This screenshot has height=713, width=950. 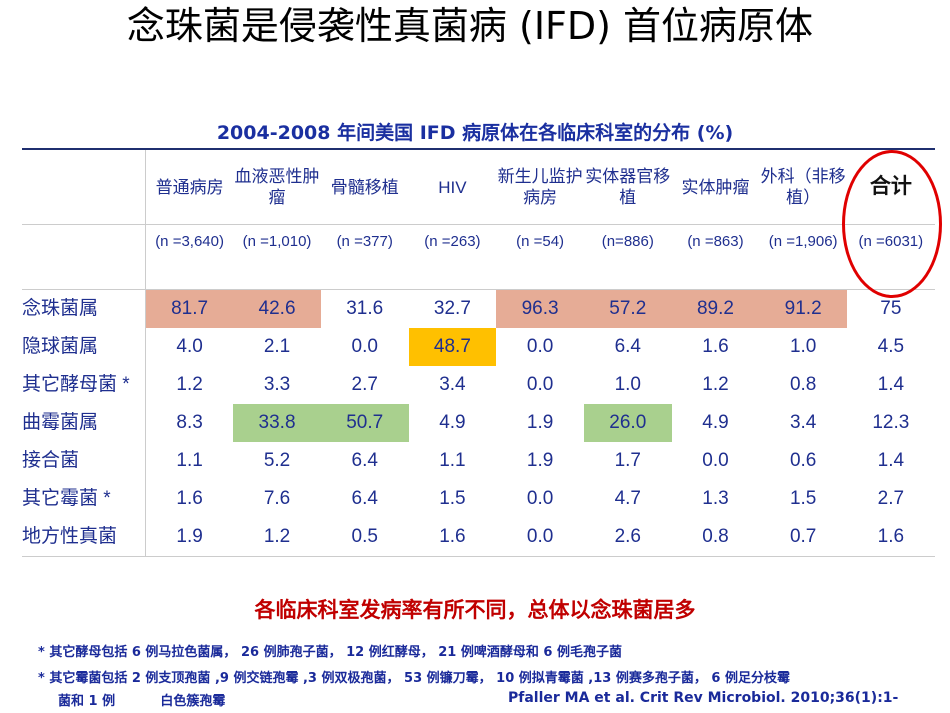 I want to click on cell-value: 8.3, so click(x=189, y=422).